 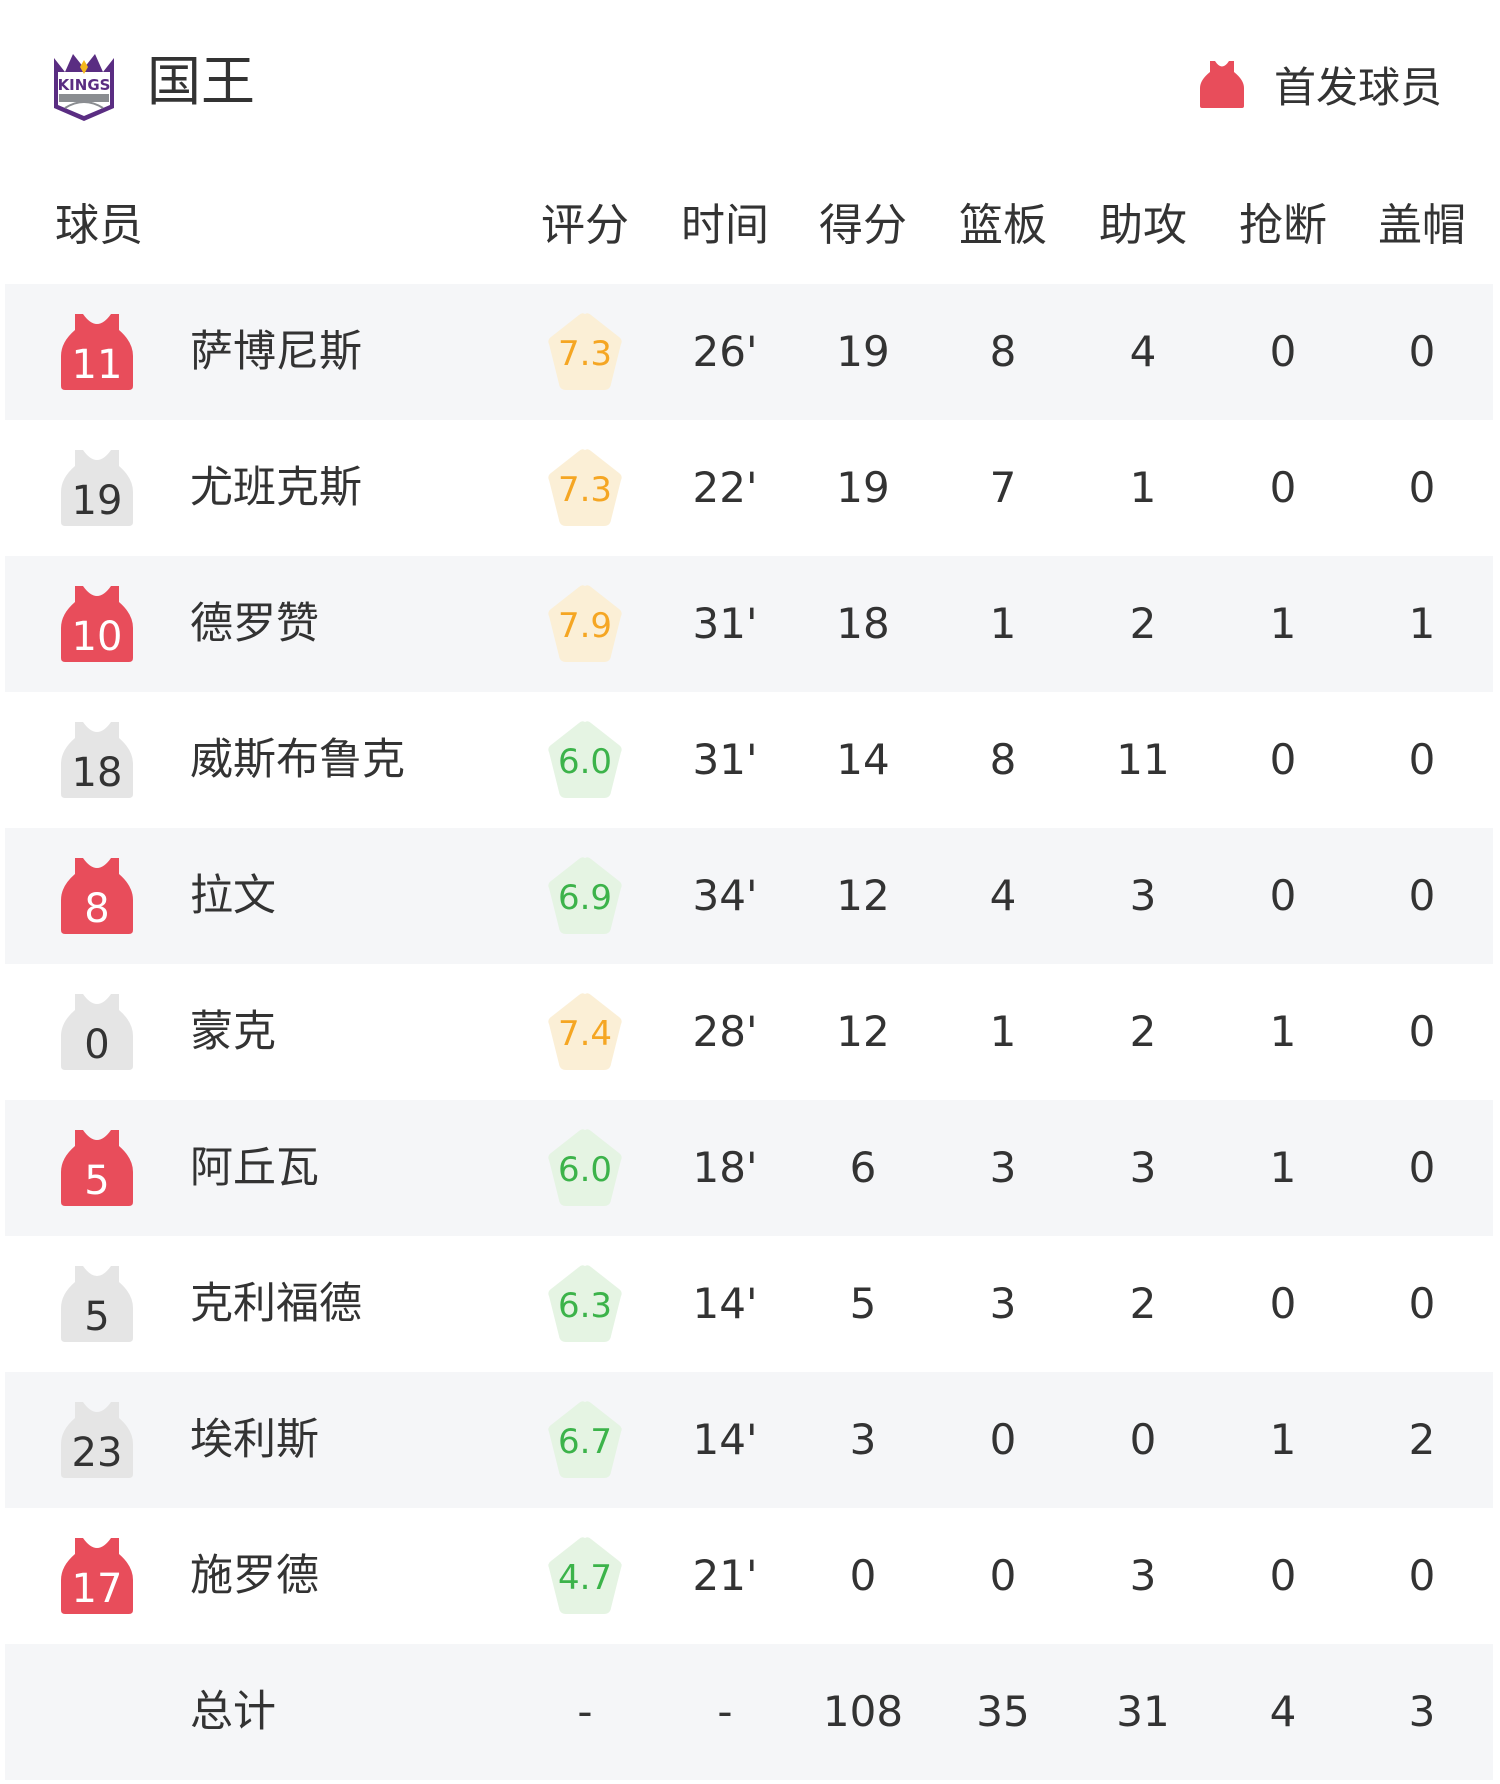 I want to click on stat-reb: 1, so click(x=1003, y=623).